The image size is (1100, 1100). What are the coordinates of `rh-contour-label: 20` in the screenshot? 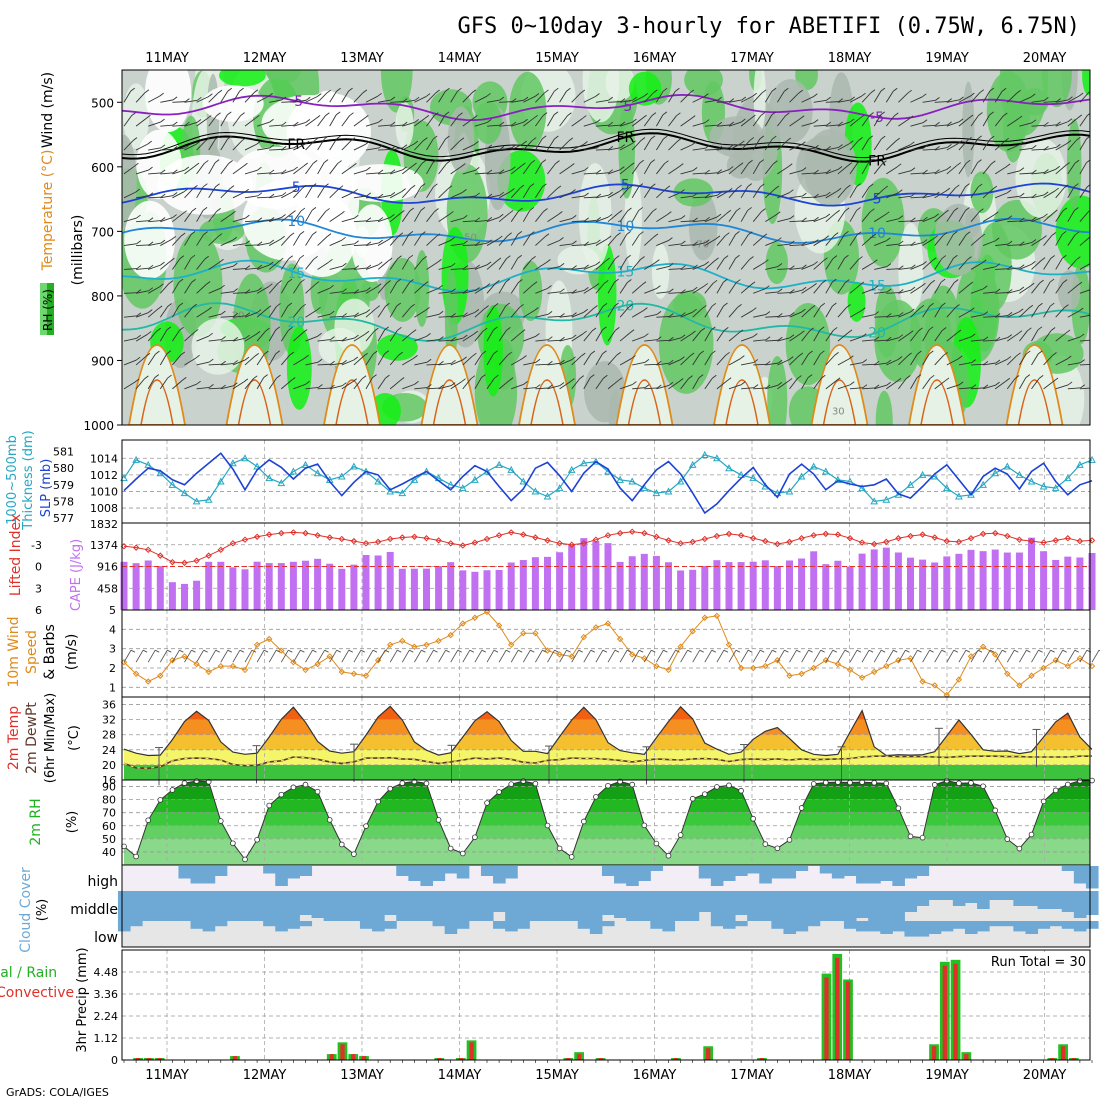 It's located at (238, 316).